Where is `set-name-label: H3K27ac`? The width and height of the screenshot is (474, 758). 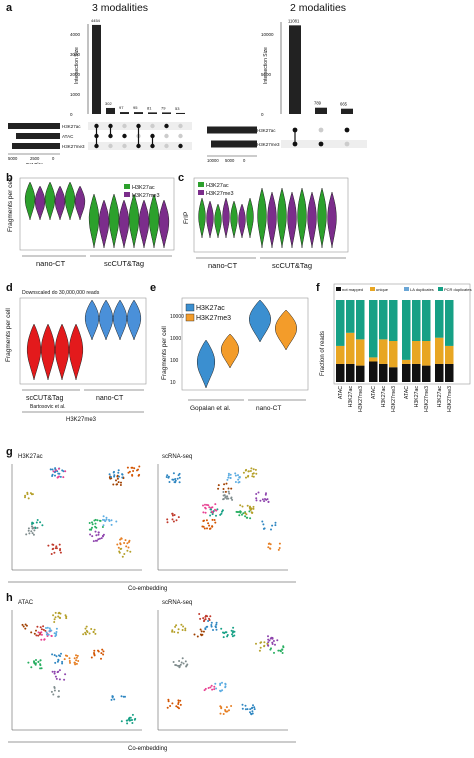 set-name-label: H3K27ac is located at coordinates (266, 130).